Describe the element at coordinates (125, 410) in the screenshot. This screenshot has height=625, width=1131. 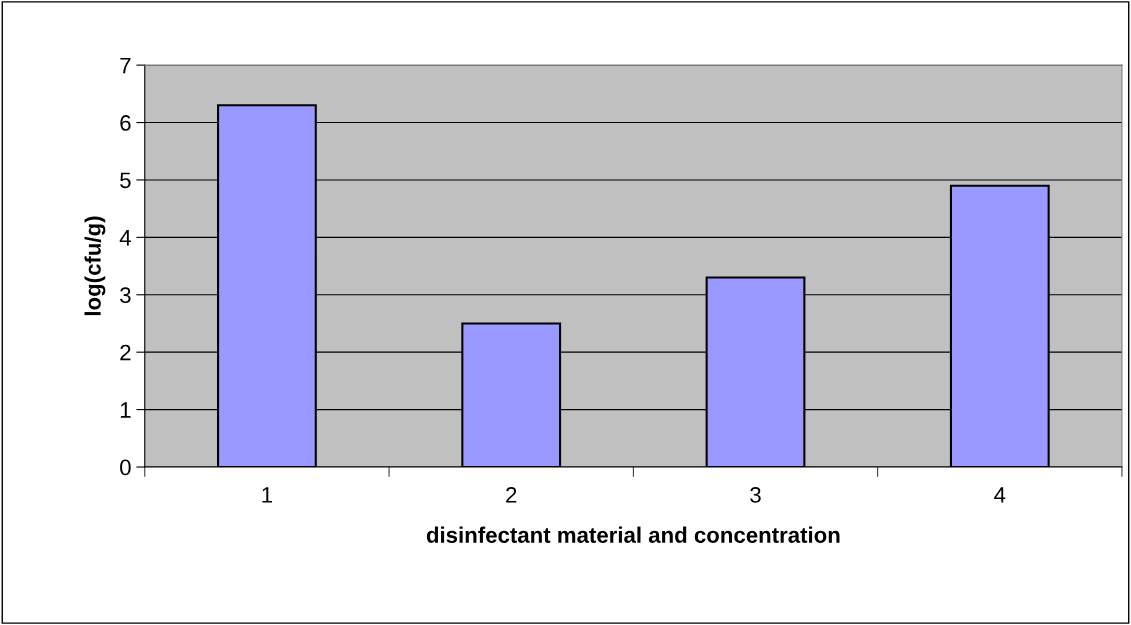
I see `y-tick-label: 1` at that location.